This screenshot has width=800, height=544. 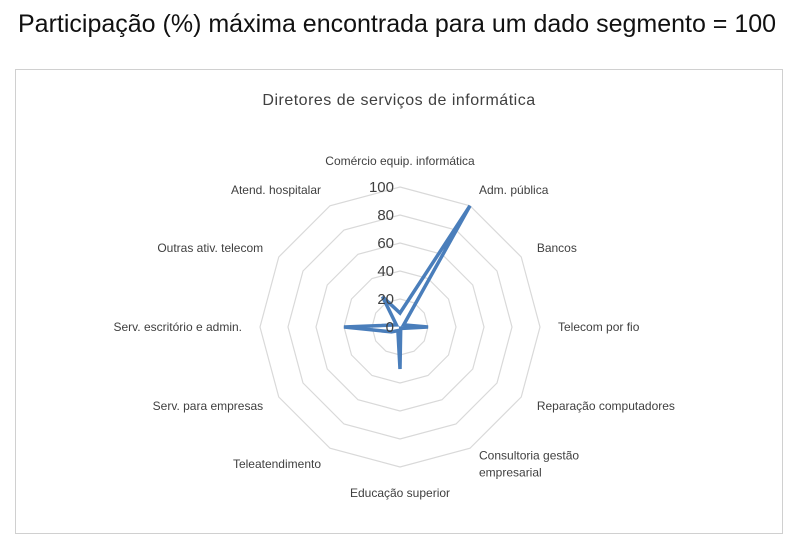 What do you see at coordinates (277, 464) in the screenshot?
I see `category-label: Teleatendimento` at bounding box center [277, 464].